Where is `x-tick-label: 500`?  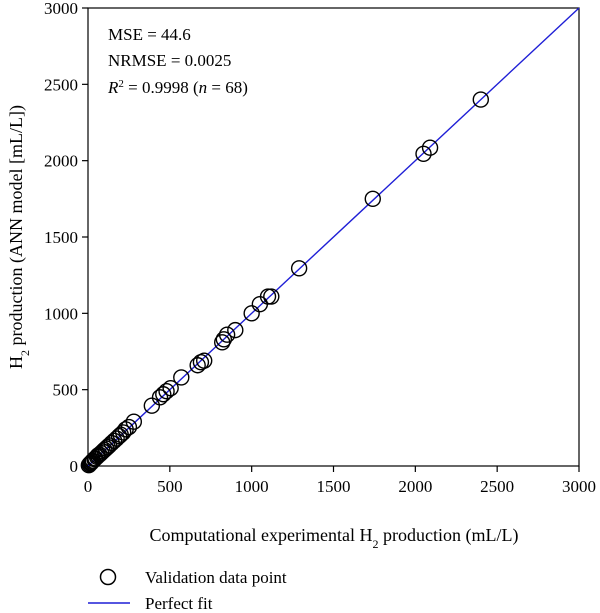
x-tick-label: 500 is located at coordinates (170, 486).